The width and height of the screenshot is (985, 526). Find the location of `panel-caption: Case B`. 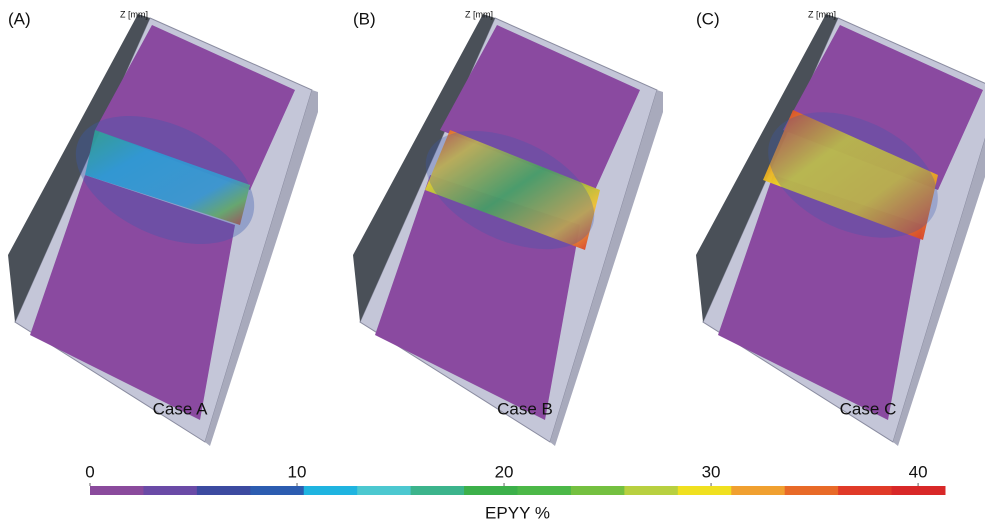

panel-caption: Case B is located at coordinates (525, 408).